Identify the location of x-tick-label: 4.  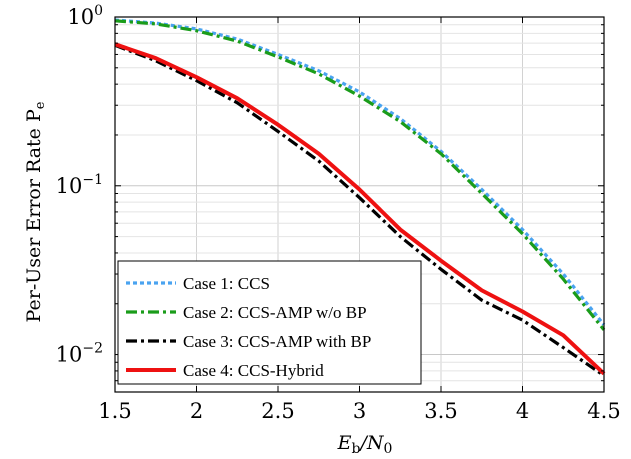
(522, 411).